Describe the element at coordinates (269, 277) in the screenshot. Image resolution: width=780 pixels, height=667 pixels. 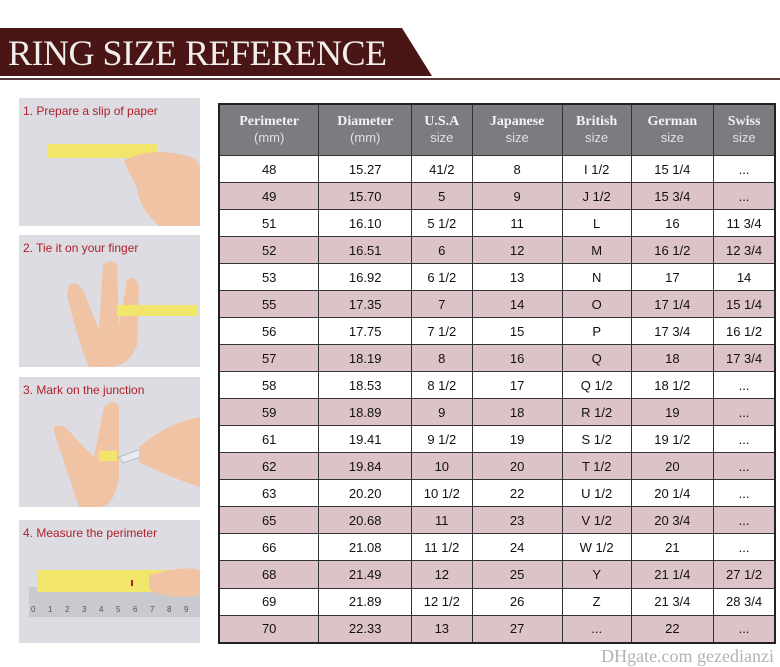
I see `table-cell: 53` at that location.